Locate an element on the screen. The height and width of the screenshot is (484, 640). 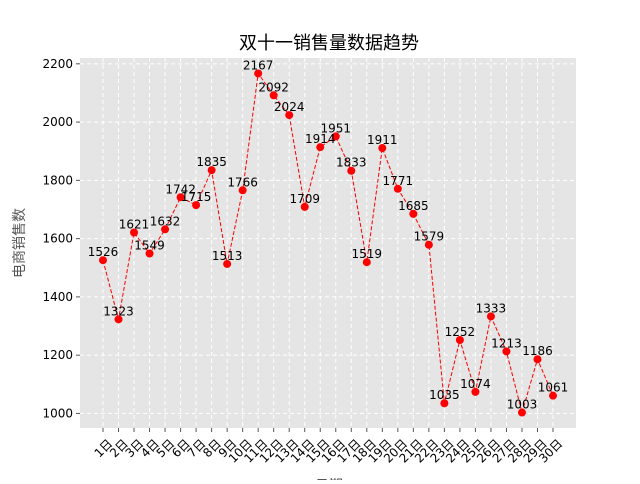
data-label: 2167 is located at coordinates (258, 65).